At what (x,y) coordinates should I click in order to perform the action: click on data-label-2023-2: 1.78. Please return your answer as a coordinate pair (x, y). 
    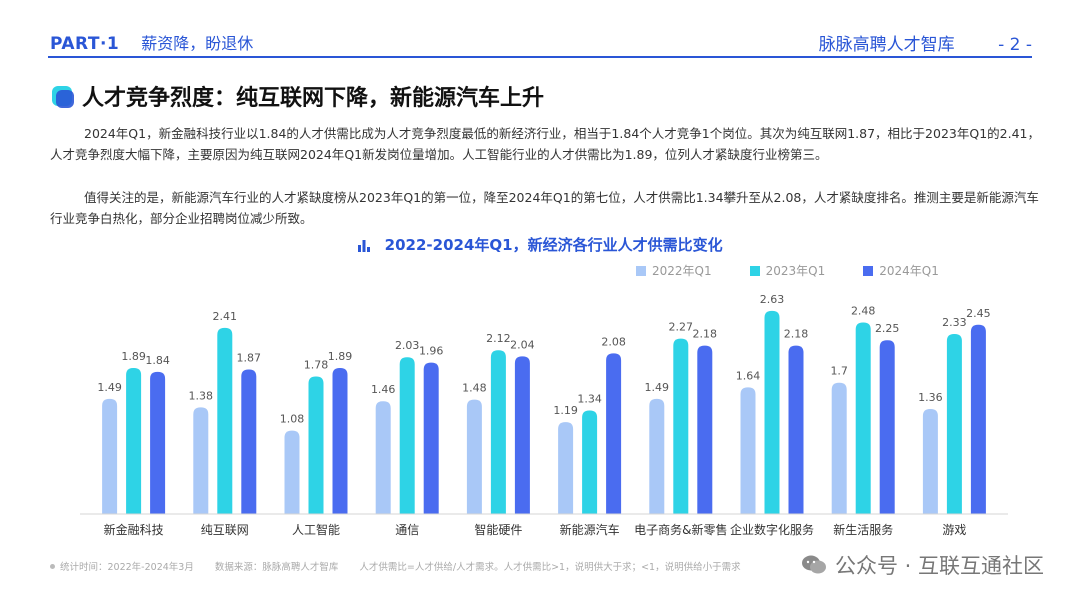
    Looking at the image, I should click on (316, 365).